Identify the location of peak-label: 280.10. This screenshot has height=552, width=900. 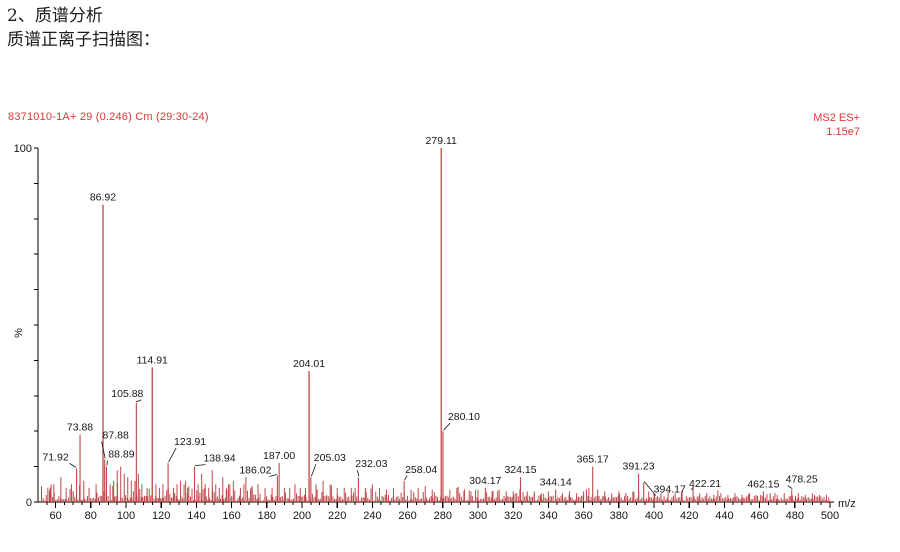
(464, 417).